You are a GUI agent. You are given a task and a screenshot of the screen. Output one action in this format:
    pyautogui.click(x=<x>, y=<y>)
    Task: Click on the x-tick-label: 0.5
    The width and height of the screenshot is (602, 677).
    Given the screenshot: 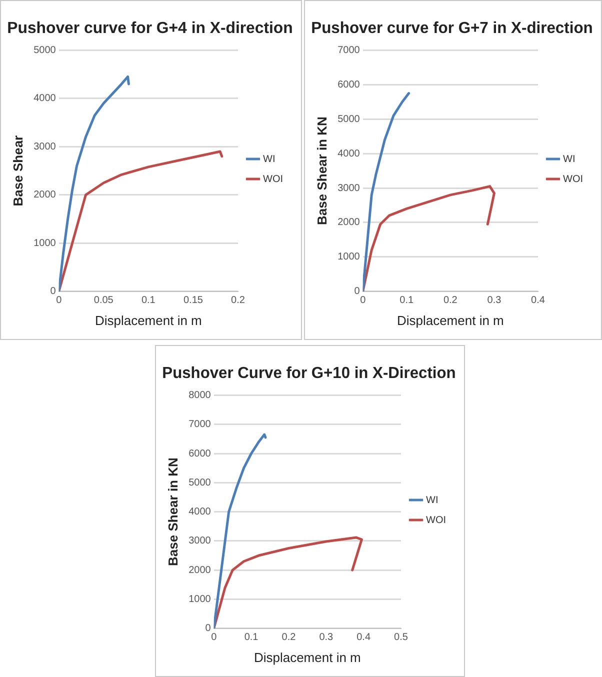 What is the action you would take?
    pyautogui.click(x=401, y=638)
    